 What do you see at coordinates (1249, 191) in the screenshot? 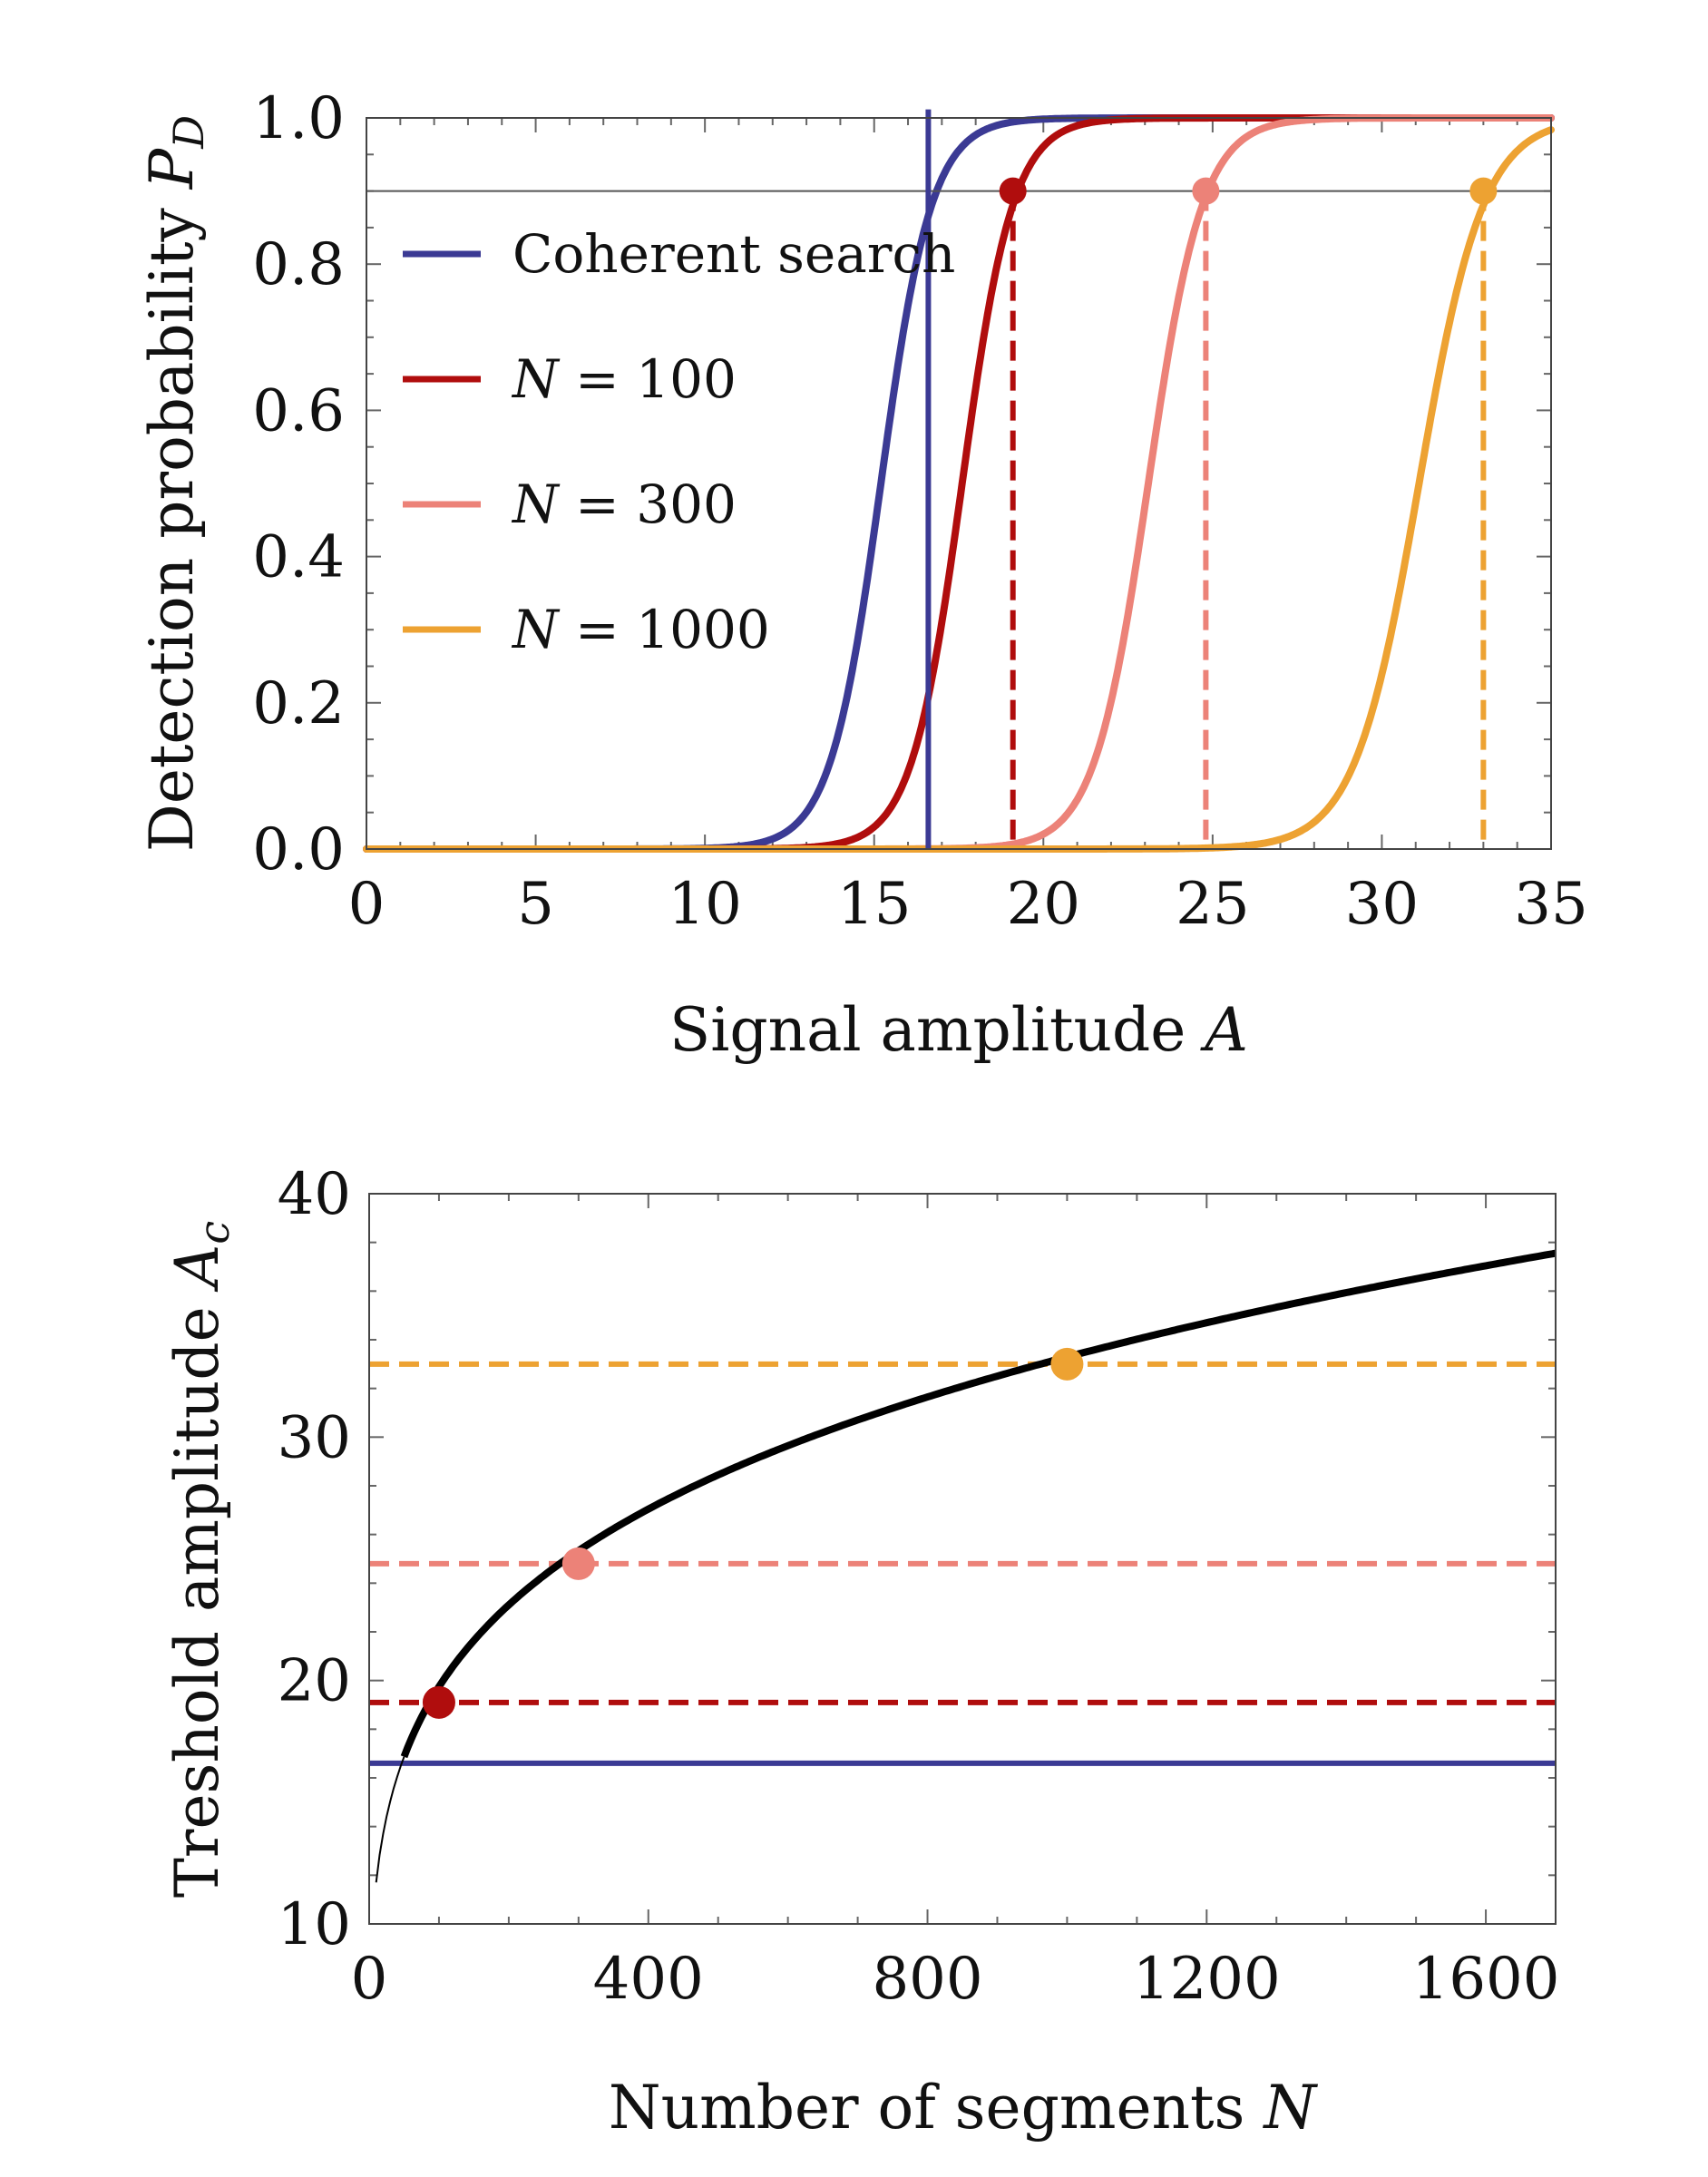
I see `top-chart-markers` at bounding box center [1249, 191].